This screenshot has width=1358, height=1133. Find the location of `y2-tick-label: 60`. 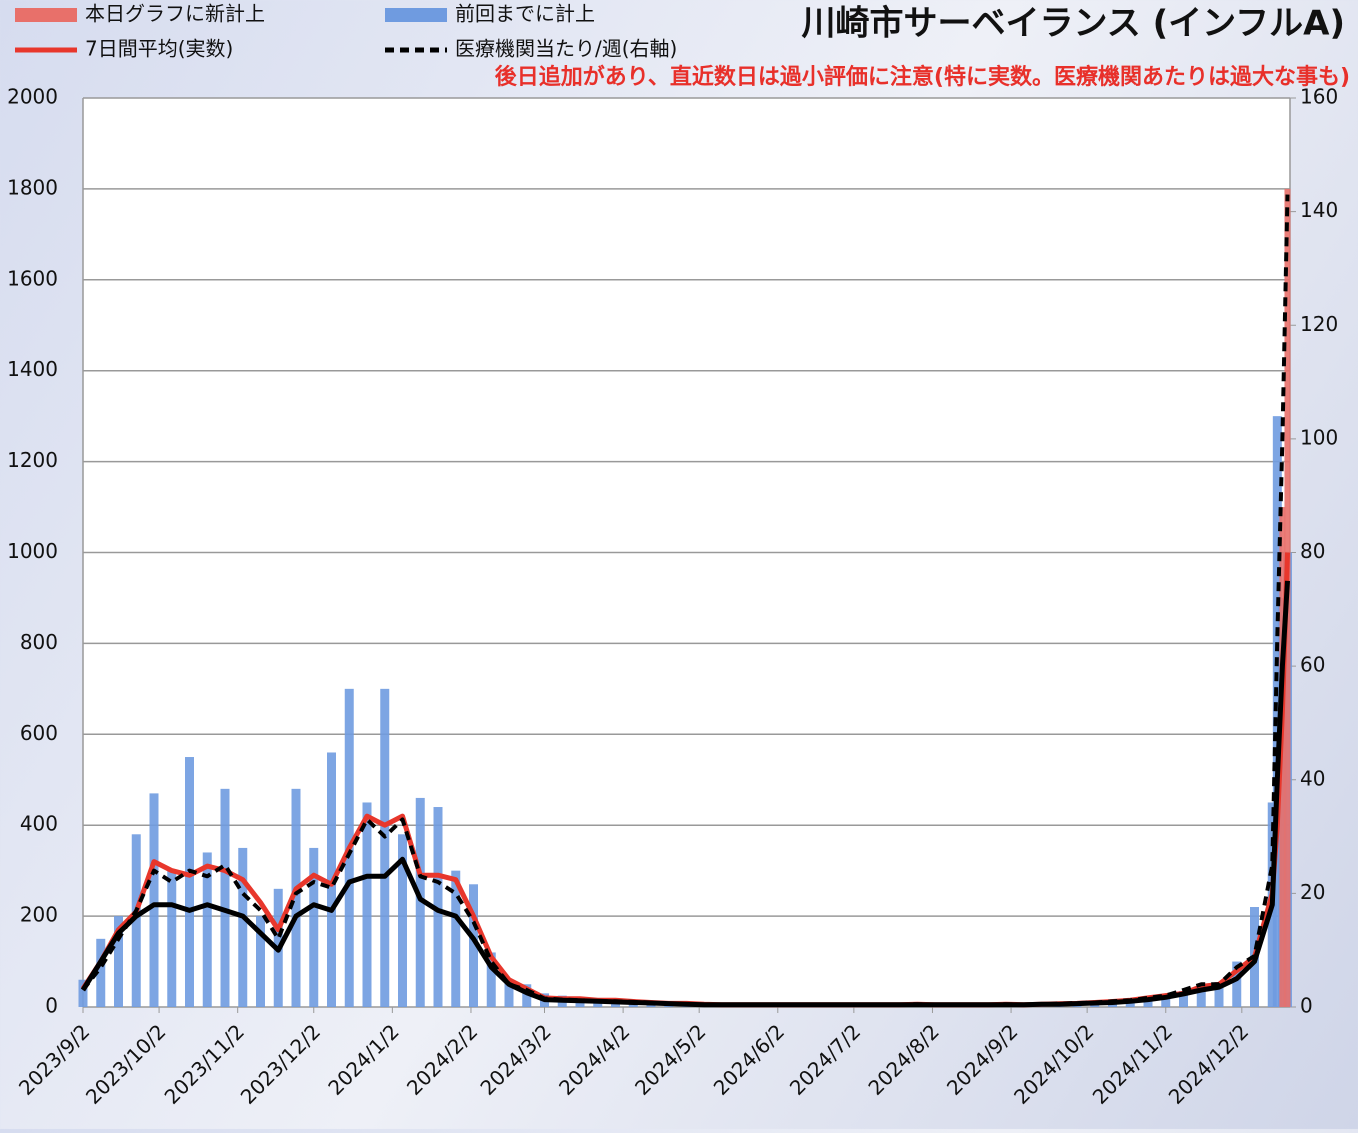

y2-tick-label: 60 is located at coordinates (1312, 665).